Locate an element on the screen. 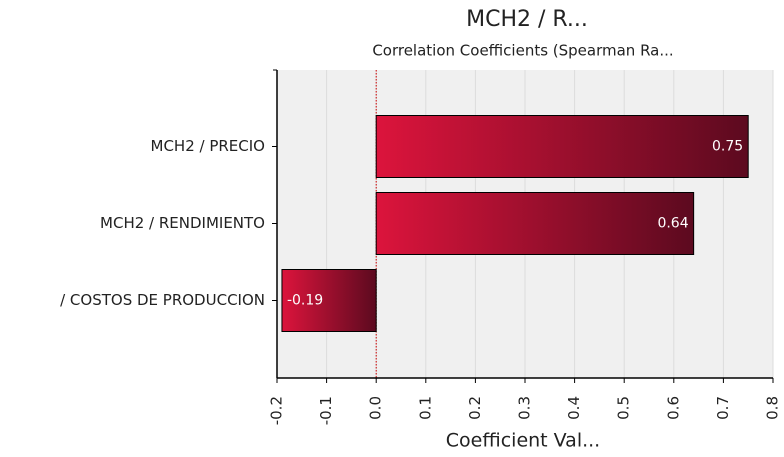 The image size is (784, 457). x-tick-label: -0.2 is located at coordinates (277, 410).